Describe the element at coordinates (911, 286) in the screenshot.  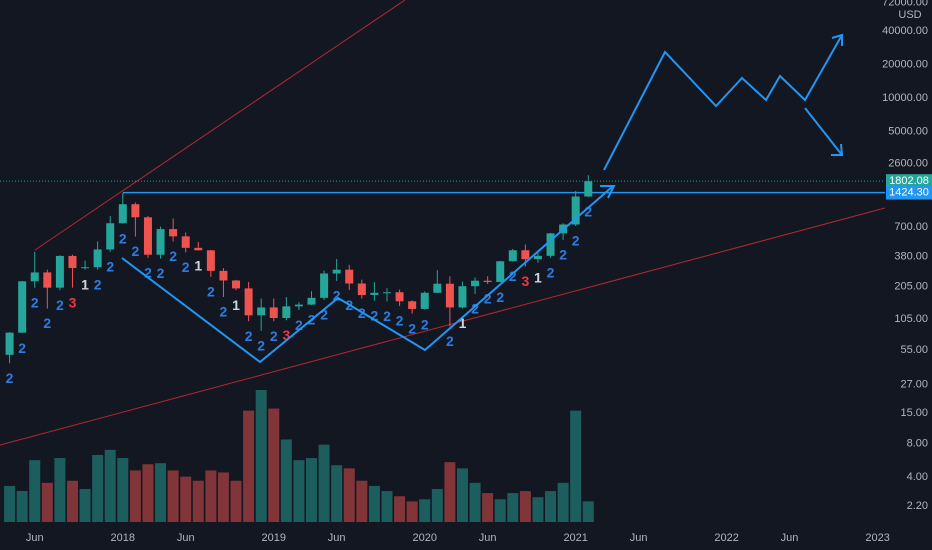
I see `y-tick-label: 205.00` at that location.